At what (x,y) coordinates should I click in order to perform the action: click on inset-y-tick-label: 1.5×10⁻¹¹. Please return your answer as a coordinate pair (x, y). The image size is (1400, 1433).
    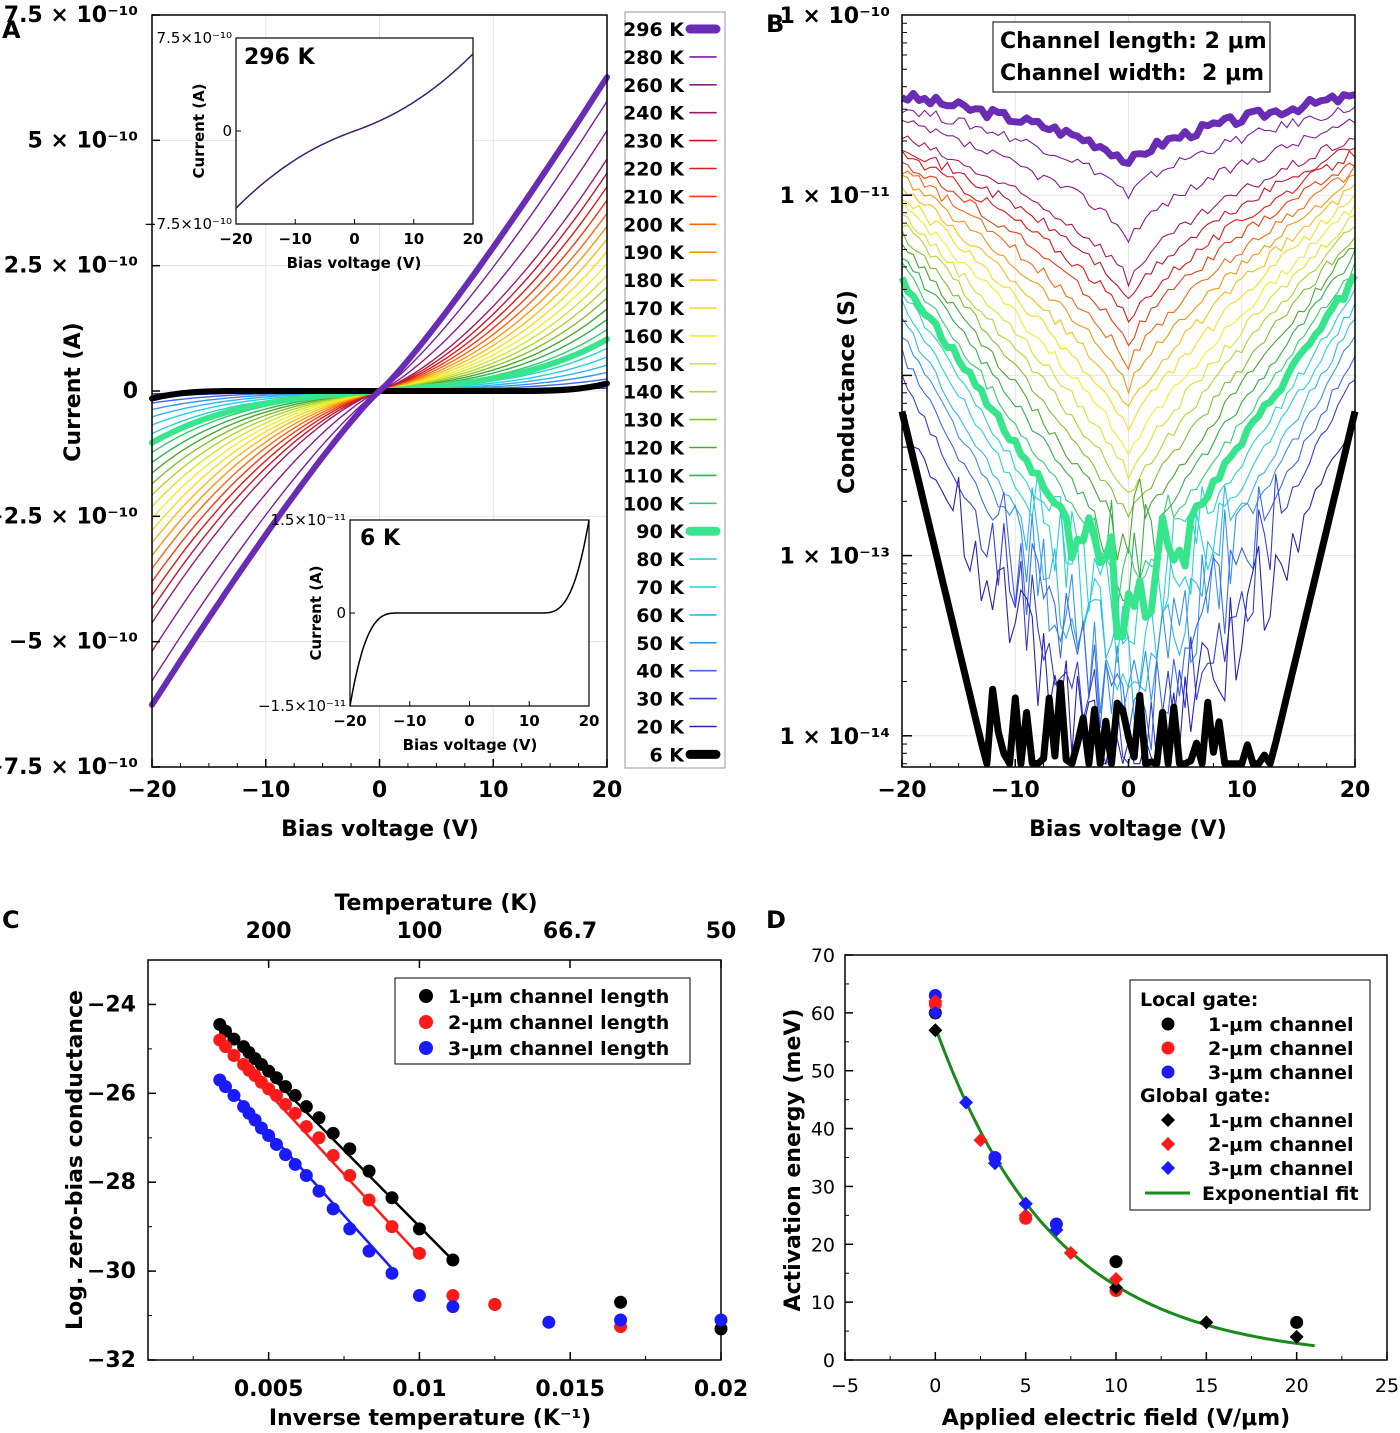
    Looking at the image, I should click on (308, 520).